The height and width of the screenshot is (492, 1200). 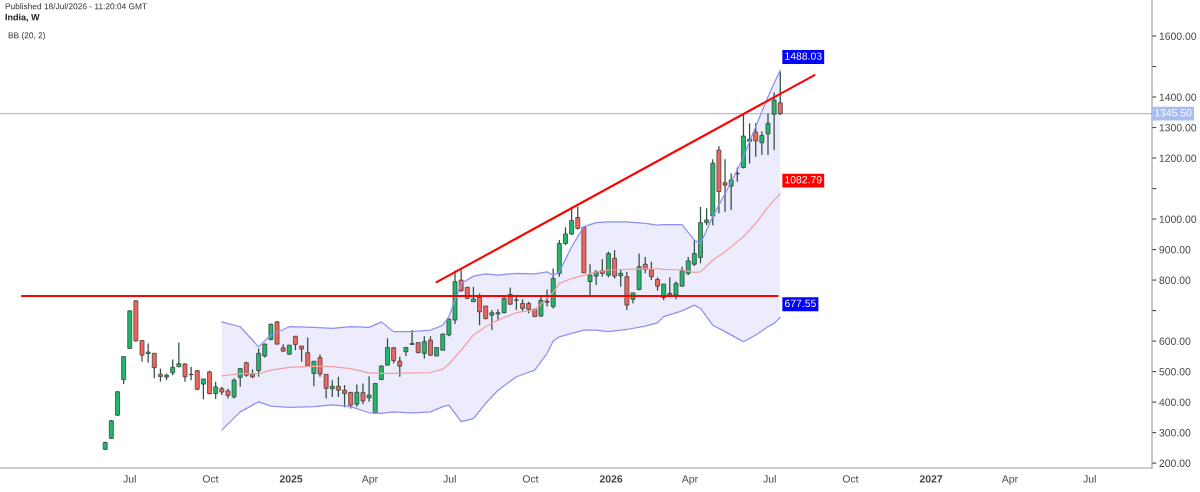 I want to click on x-tick-label: 2026, so click(x=611, y=479).